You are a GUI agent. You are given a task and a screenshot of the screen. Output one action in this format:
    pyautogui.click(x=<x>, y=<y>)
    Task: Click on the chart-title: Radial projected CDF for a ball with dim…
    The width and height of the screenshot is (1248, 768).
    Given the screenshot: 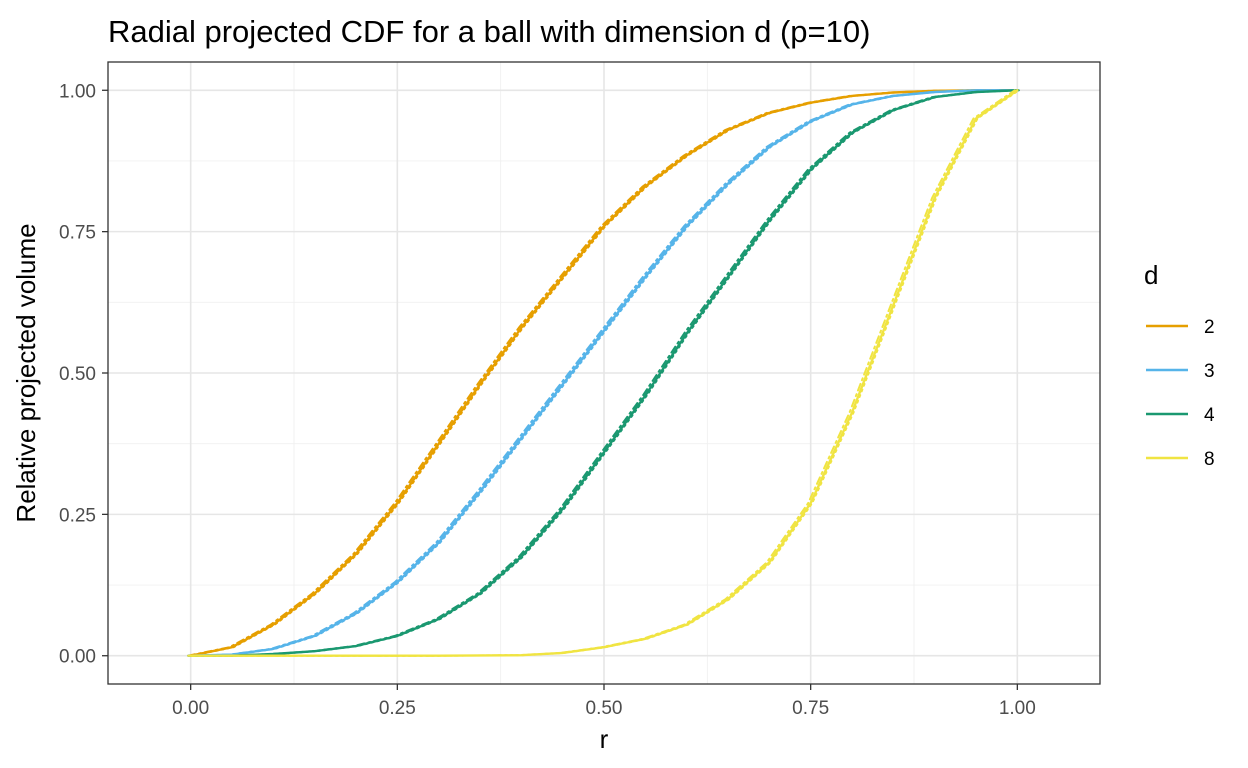 What is the action you would take?
    pyautogui.click(x=489, y=31)
    